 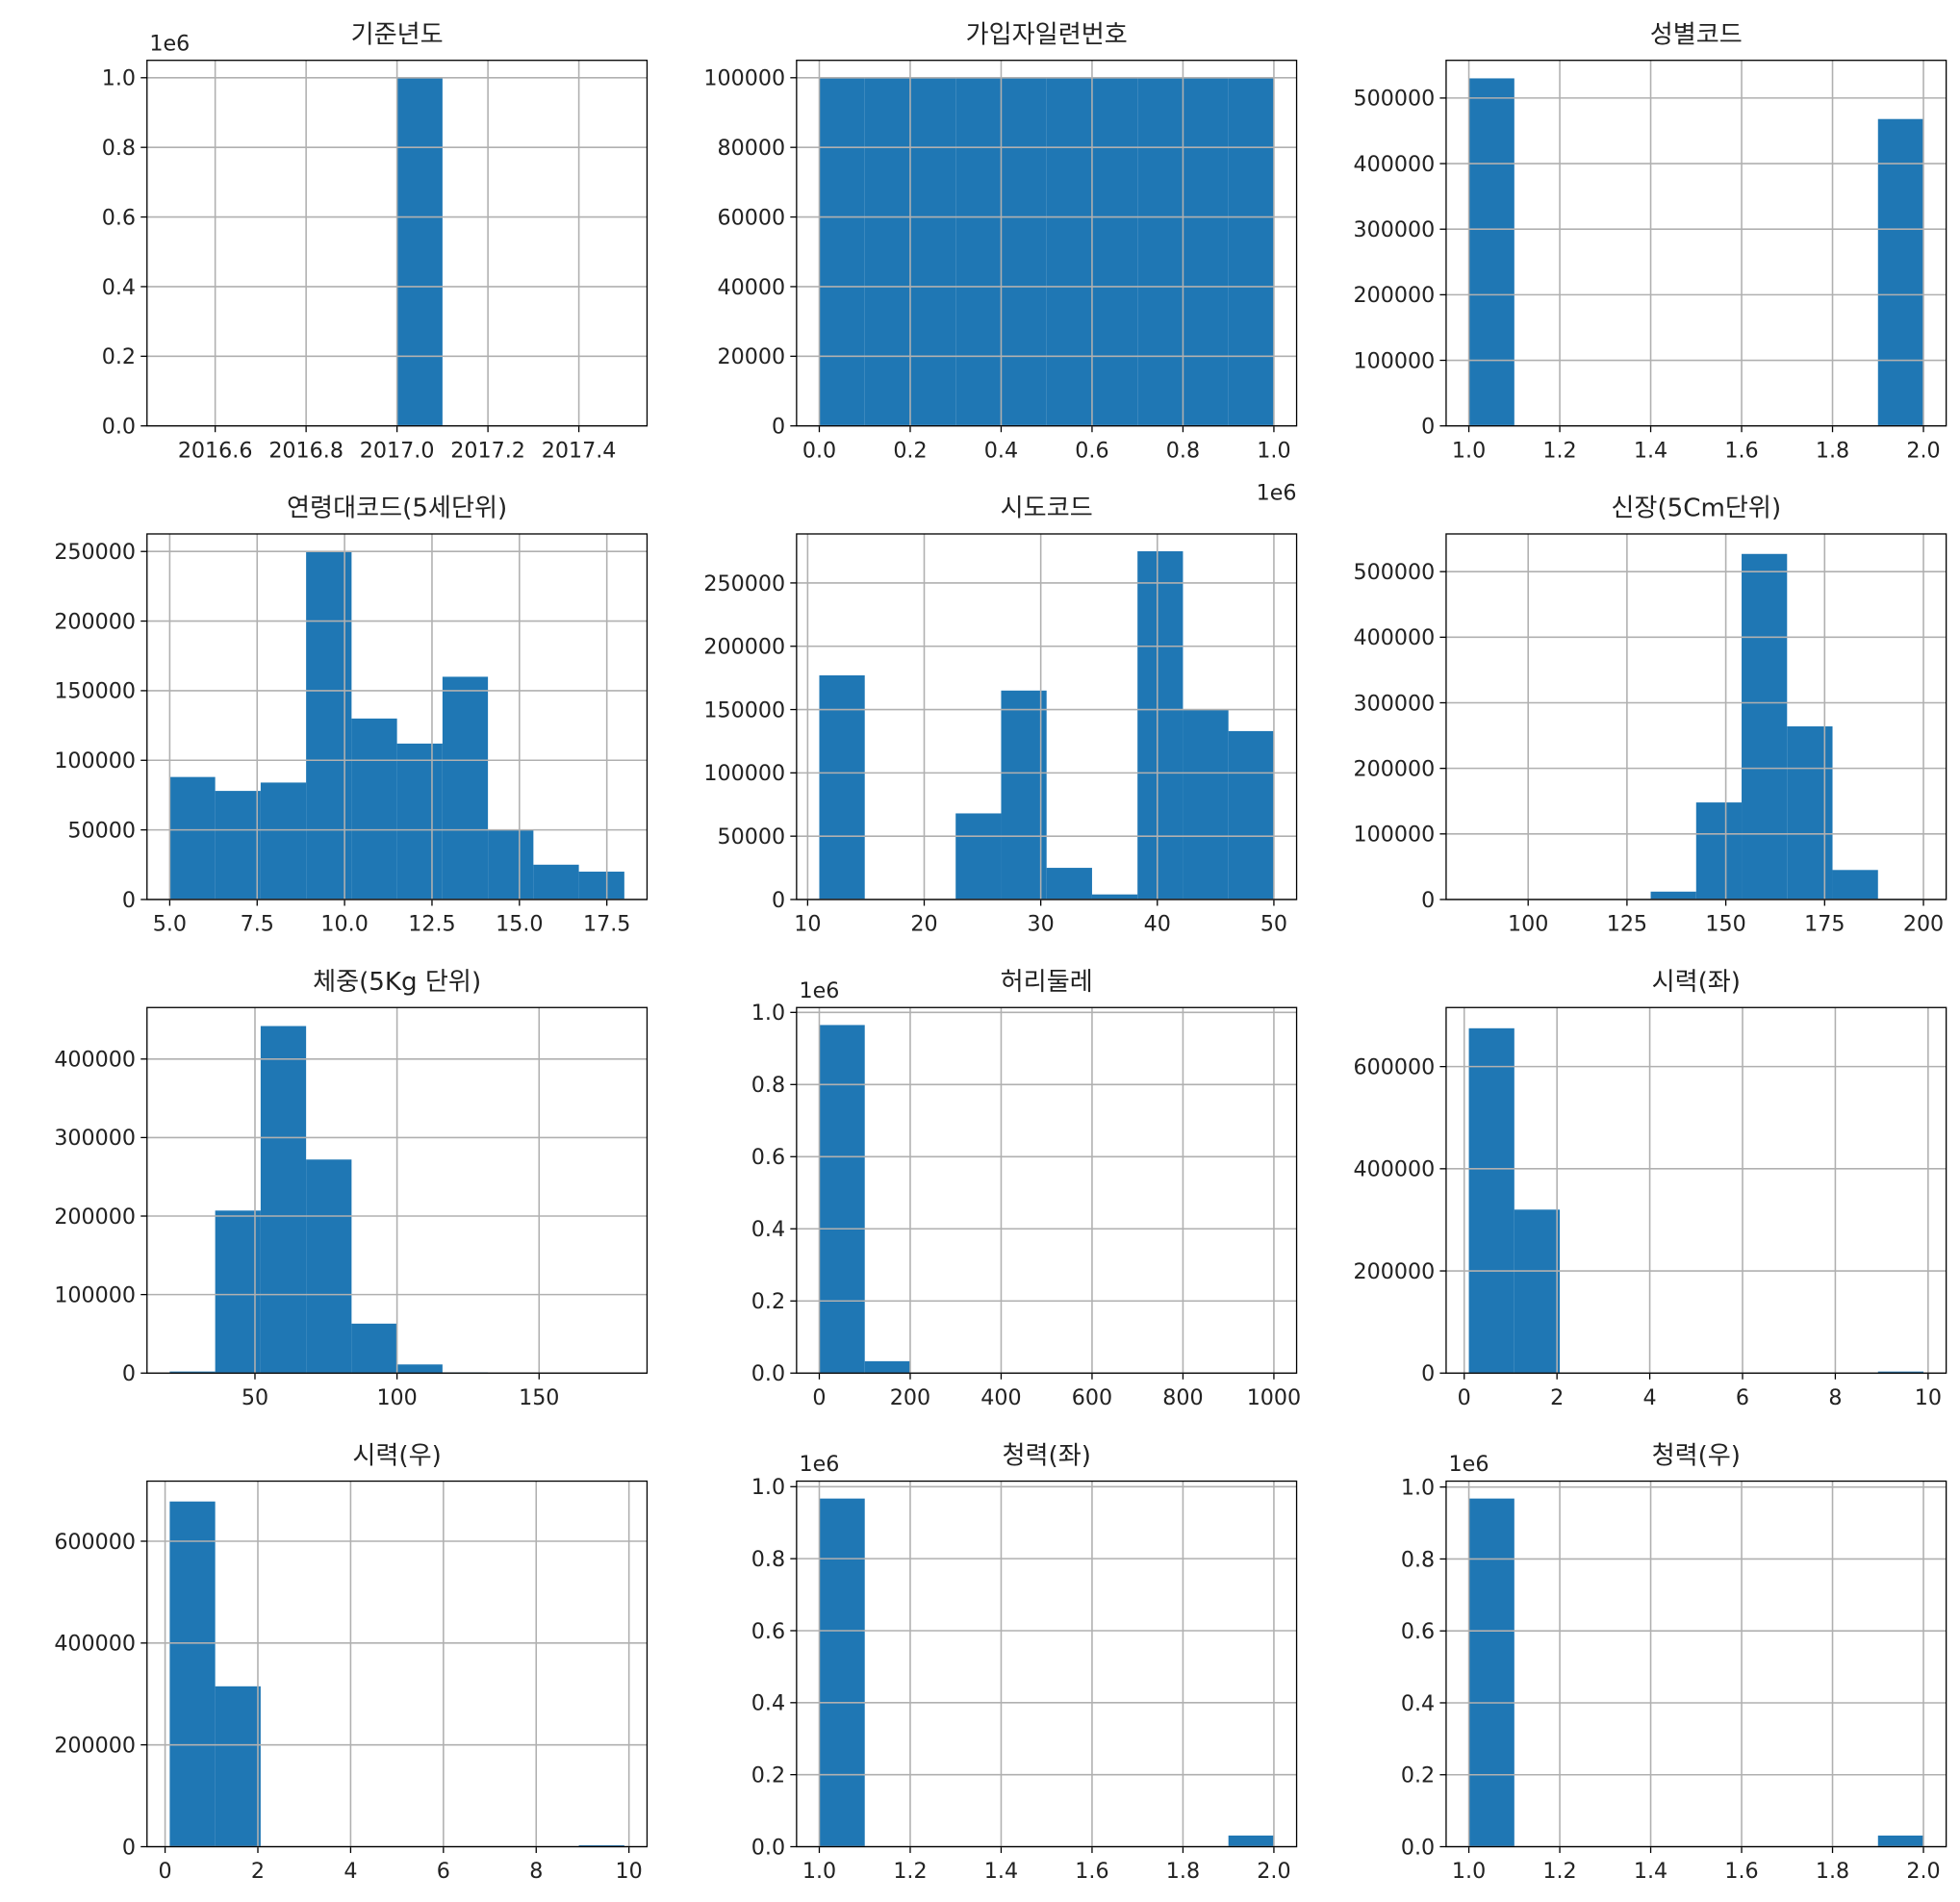 What do you see at coordinates (488, 450) in the screenshot?
I see `x-tick-label: 2017.2` at bounding box center [488, 450].